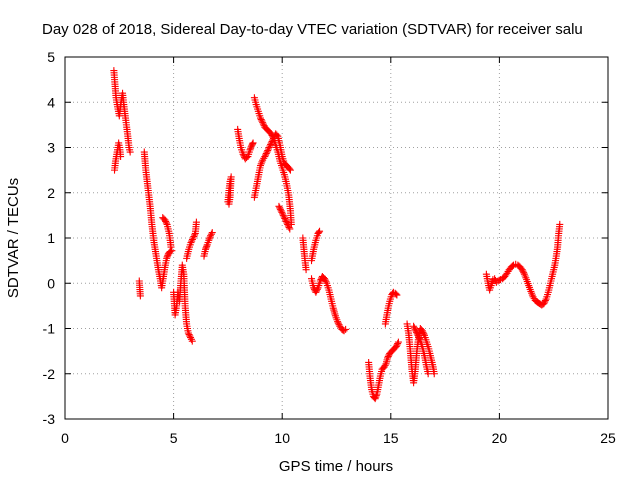 The width and height of the screenshot is (640, 480). Describe the element at coordinates (391, 438) in the screenshot. I see `x-tick-label: 15` at that location.